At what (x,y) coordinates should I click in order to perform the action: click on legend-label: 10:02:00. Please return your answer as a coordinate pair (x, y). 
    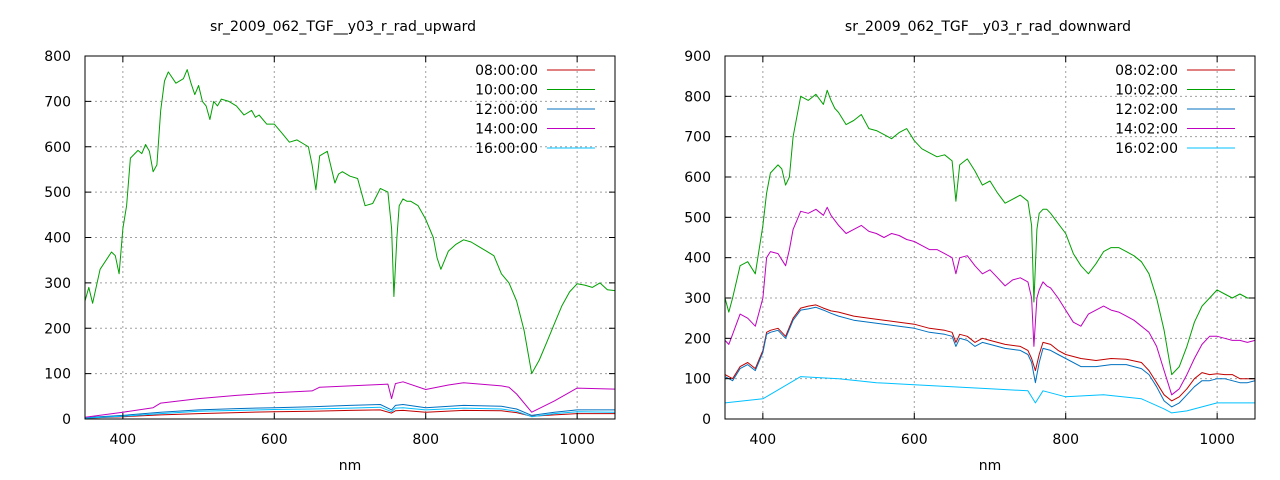
    Looking at the image, I should click on (1146, 91).